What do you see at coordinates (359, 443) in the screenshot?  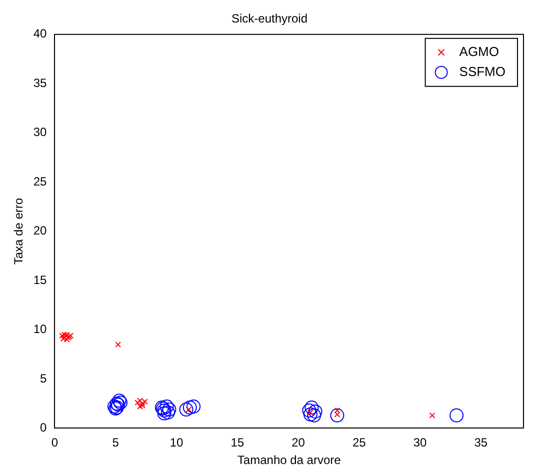 I see `x-tick-label: 25` at bounding box center [359, 443].